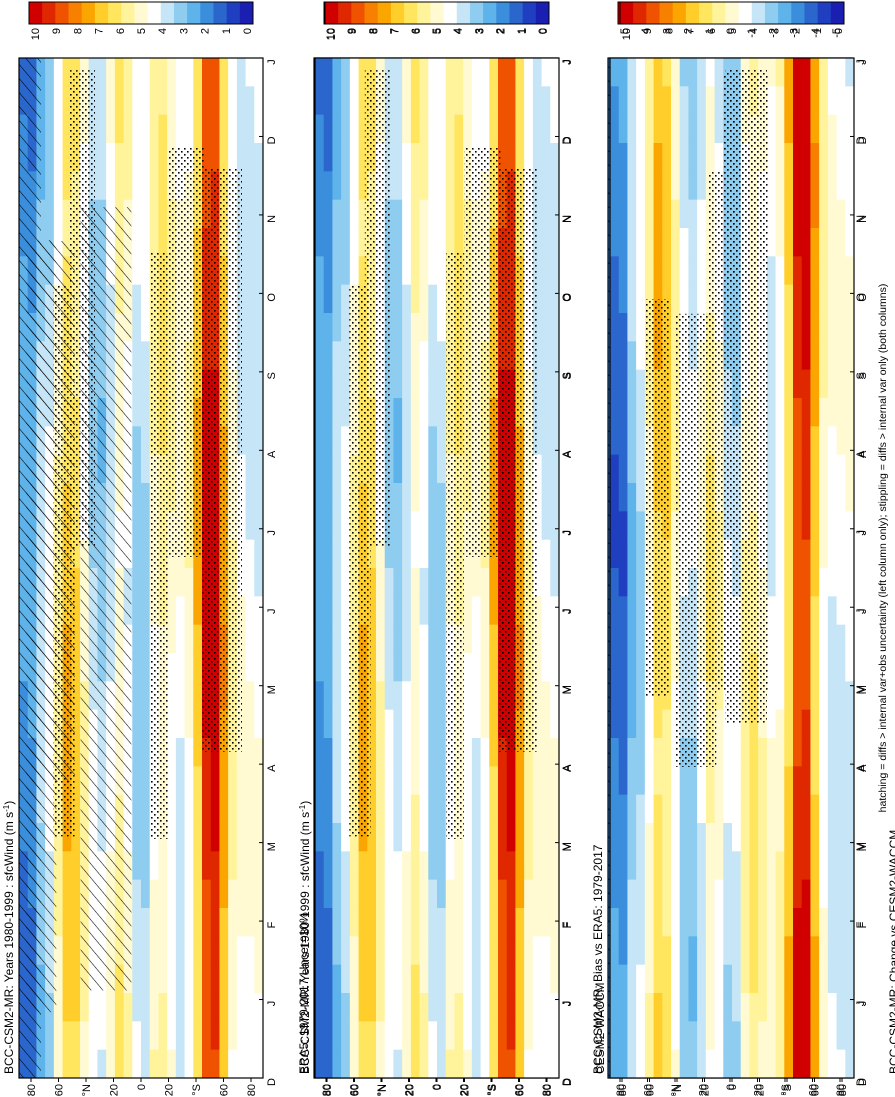  Describe the element at coordinates (395, 31) in the screenshot. I see `colorbar-label: 7` at that location.